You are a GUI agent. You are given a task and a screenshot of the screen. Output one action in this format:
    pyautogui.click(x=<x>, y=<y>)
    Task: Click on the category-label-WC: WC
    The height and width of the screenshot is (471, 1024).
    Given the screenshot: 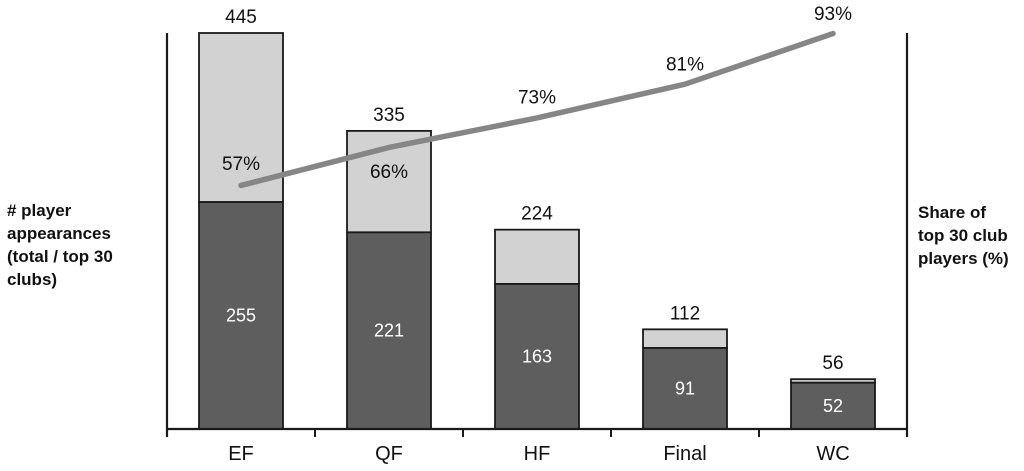 What is the action you would take?
    pyautogui.click(x=832, y=454)
    